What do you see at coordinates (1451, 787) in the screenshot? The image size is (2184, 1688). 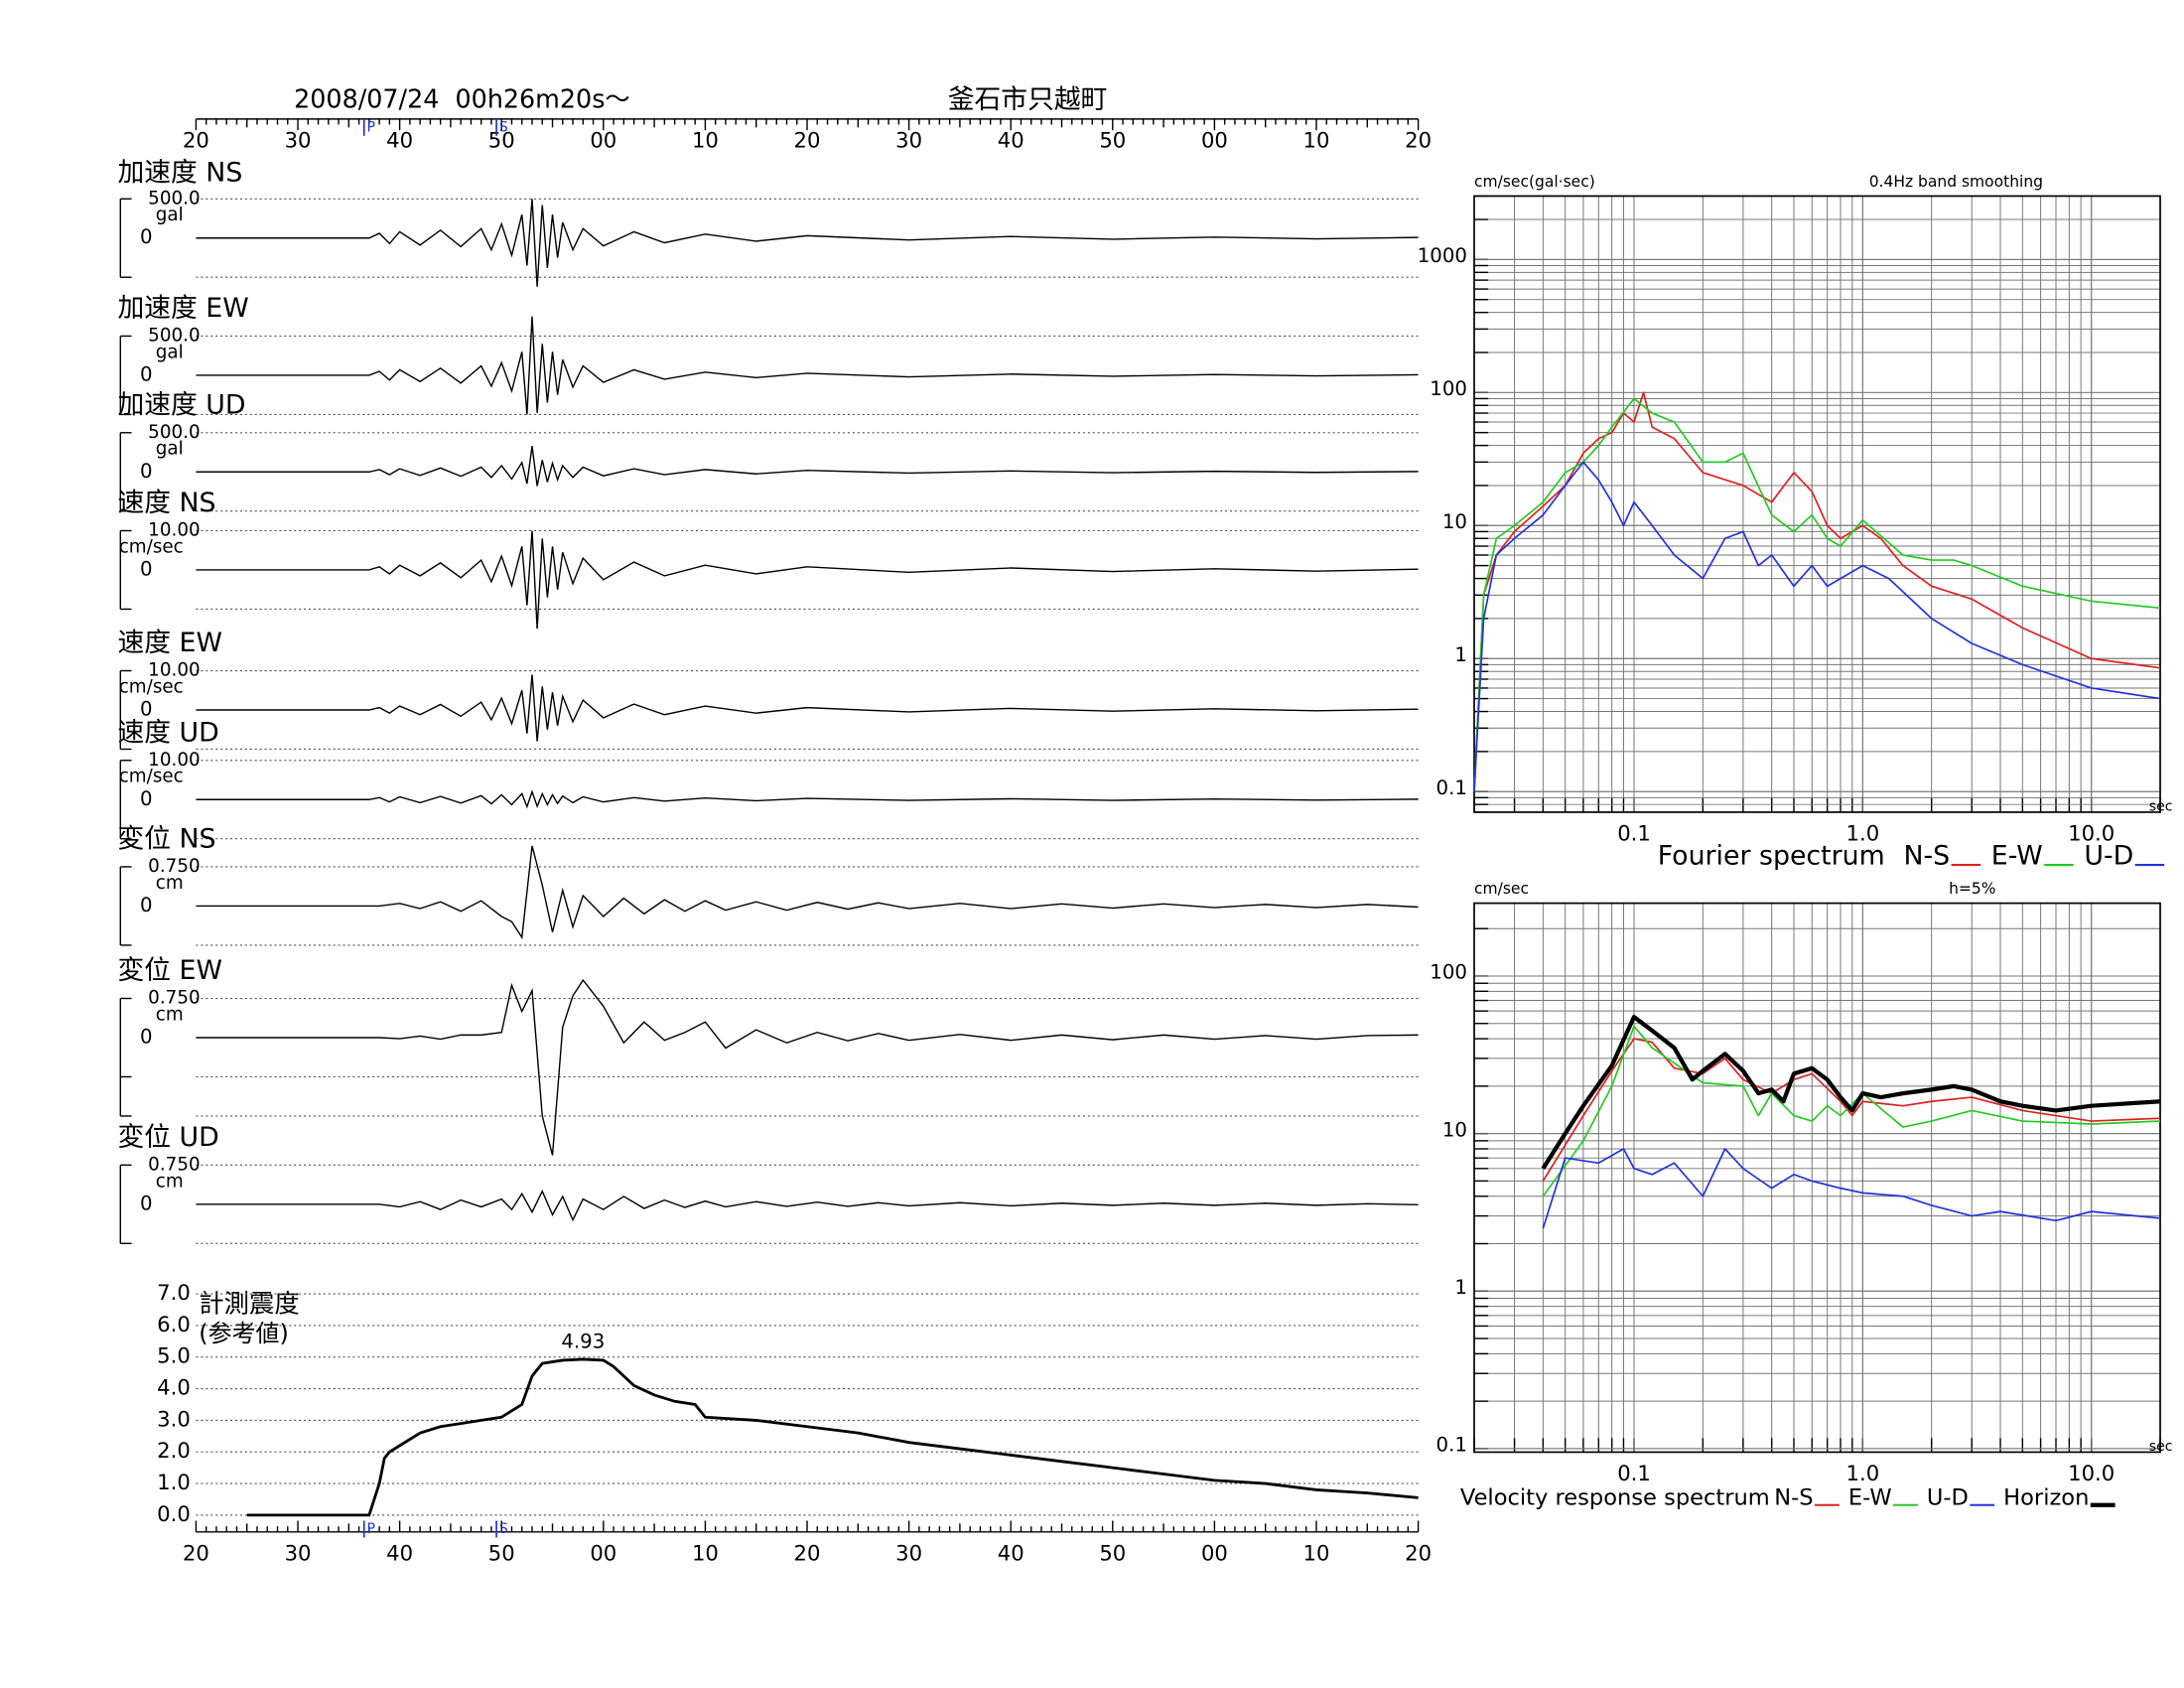 I see `y-tick-label: 0.1` at bounding box center [1451, 787].